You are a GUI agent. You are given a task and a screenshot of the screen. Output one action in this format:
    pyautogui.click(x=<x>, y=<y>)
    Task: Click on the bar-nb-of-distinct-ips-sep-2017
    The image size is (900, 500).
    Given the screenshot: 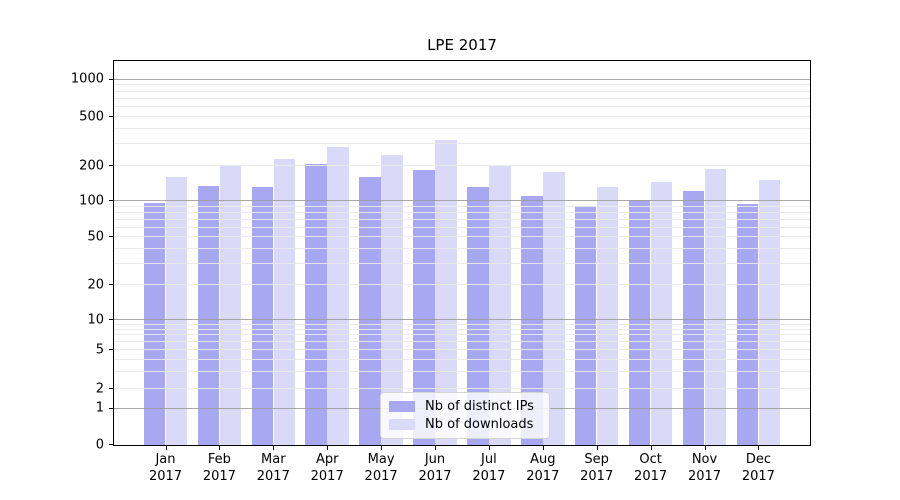 What is the action you would take?
    pyautogui.click(x=585, y=325)
    